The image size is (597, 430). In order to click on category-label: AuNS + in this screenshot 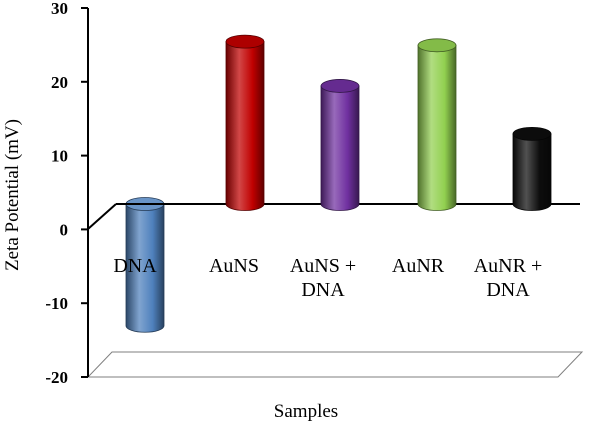, I will do `click(323, 266)`.